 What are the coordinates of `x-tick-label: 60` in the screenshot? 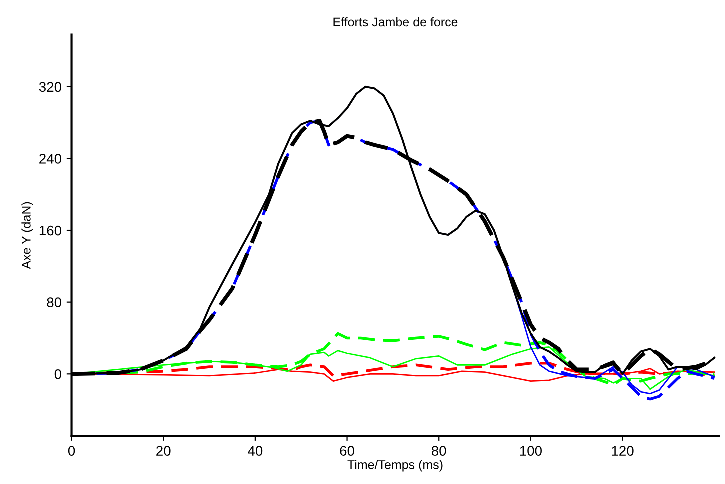 It's located at (347, 451).